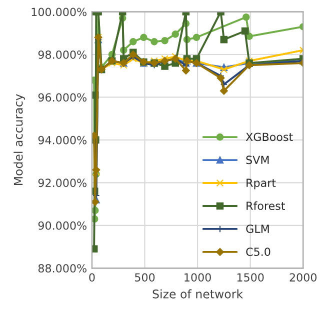 The image size is (332, 327). I want to click on legend-label: C5.0, so click(258, 252).